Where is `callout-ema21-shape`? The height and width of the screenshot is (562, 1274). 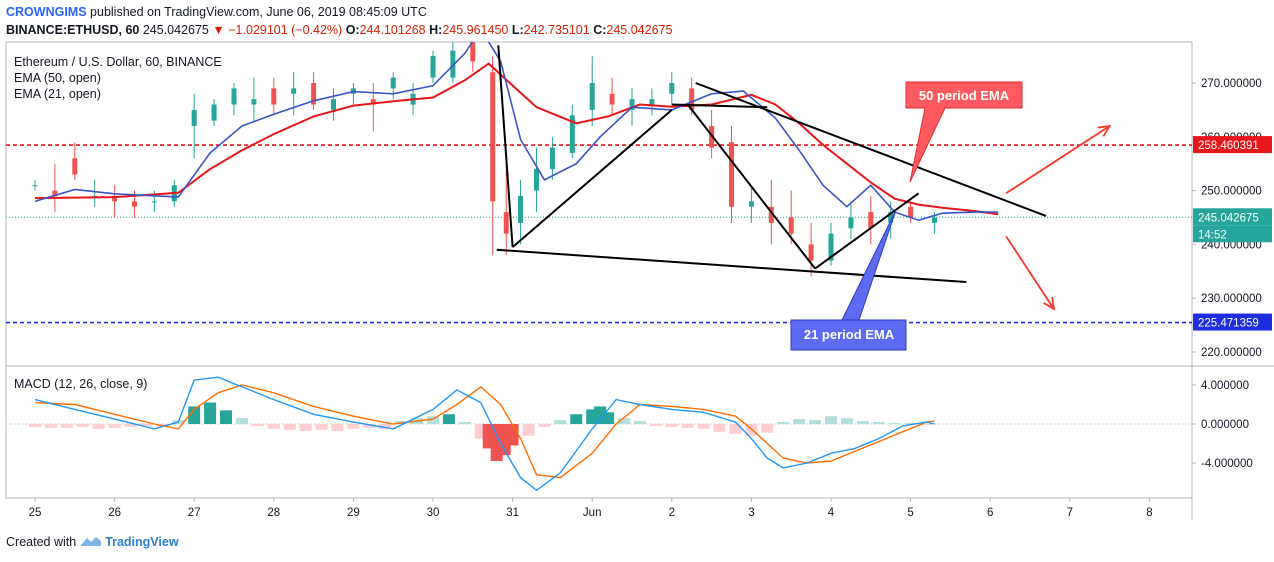
callout-ema21-shape is located at coordinates (848, 280).